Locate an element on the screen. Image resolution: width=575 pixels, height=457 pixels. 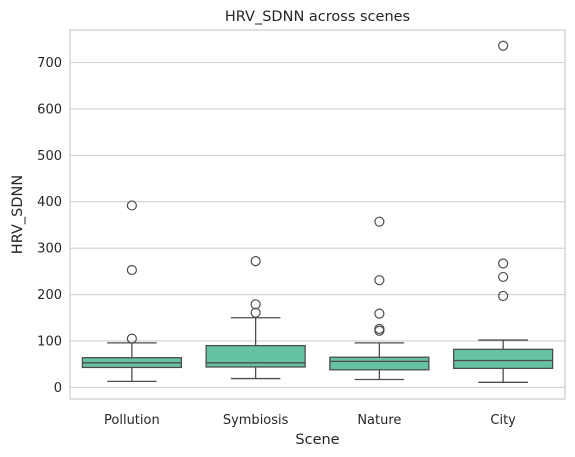
y-tick-label: 600 is located at coordinates (49, 109).